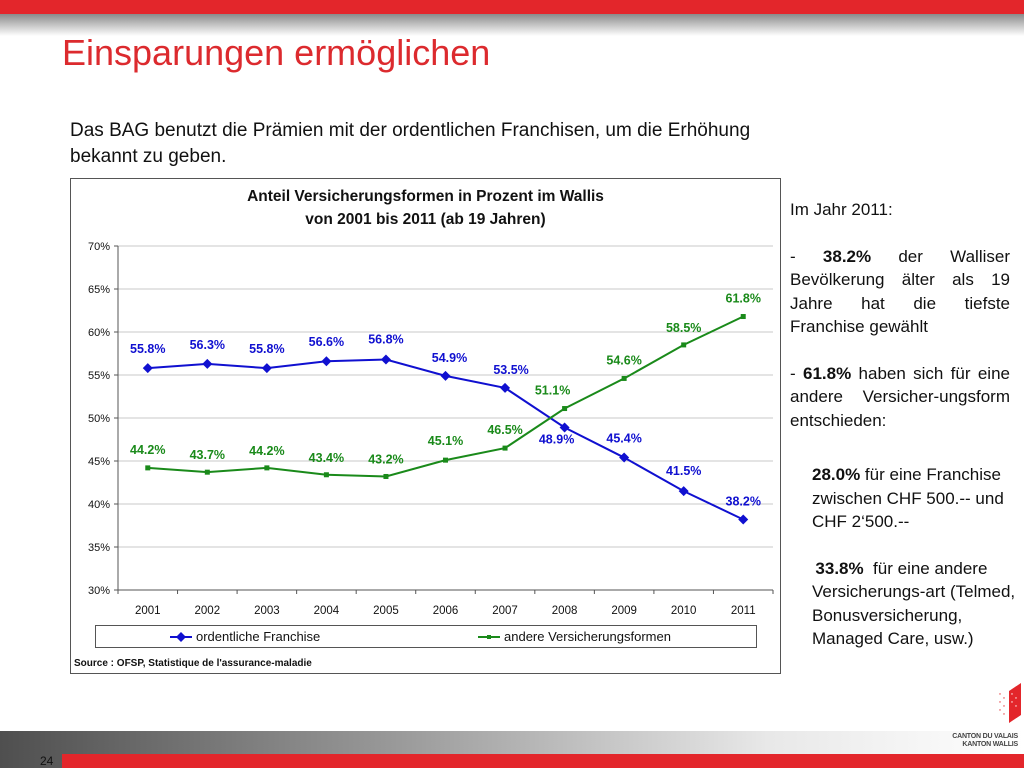 The image size is (1024, 768). I want to click on legend-item-andere-versicherungsformen: andere Versicherungsformen, so click(574, 636).